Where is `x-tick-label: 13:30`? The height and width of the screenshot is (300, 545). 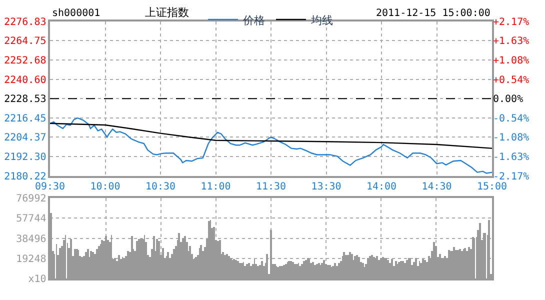 x-tick-label: 13:30 is located at coordinates (326, 187).